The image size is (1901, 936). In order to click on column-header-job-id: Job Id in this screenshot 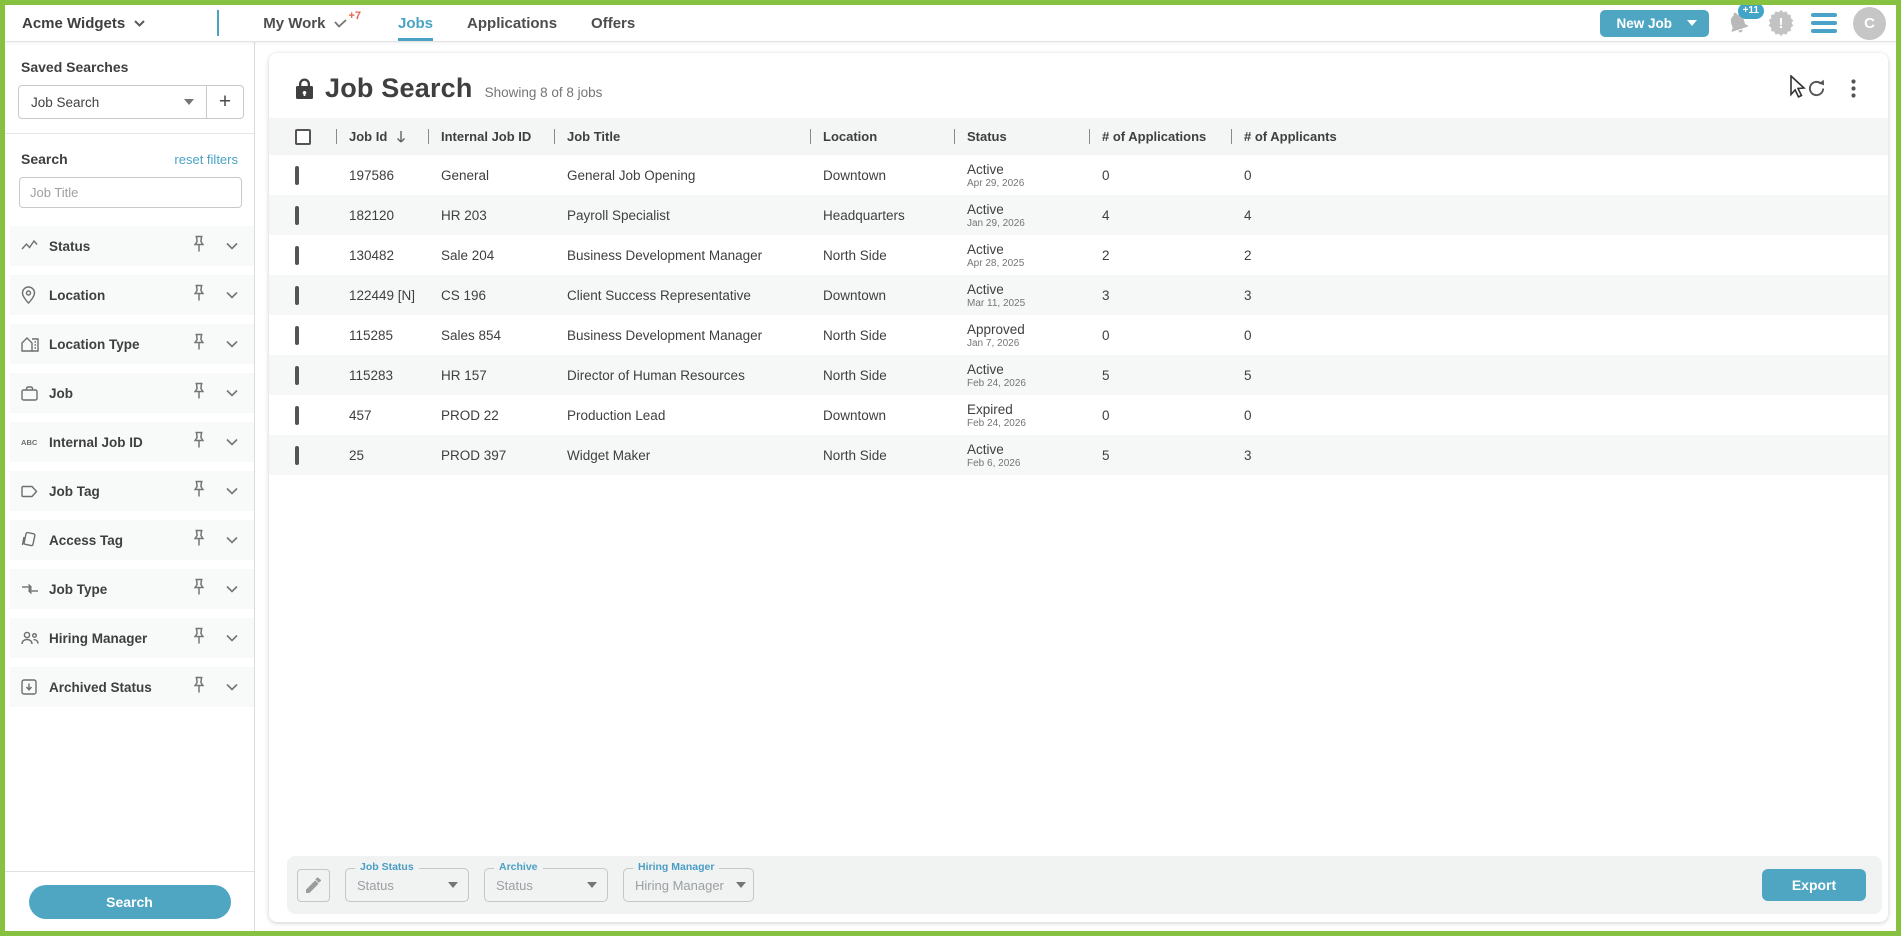, I will do `click(382, 136)`.